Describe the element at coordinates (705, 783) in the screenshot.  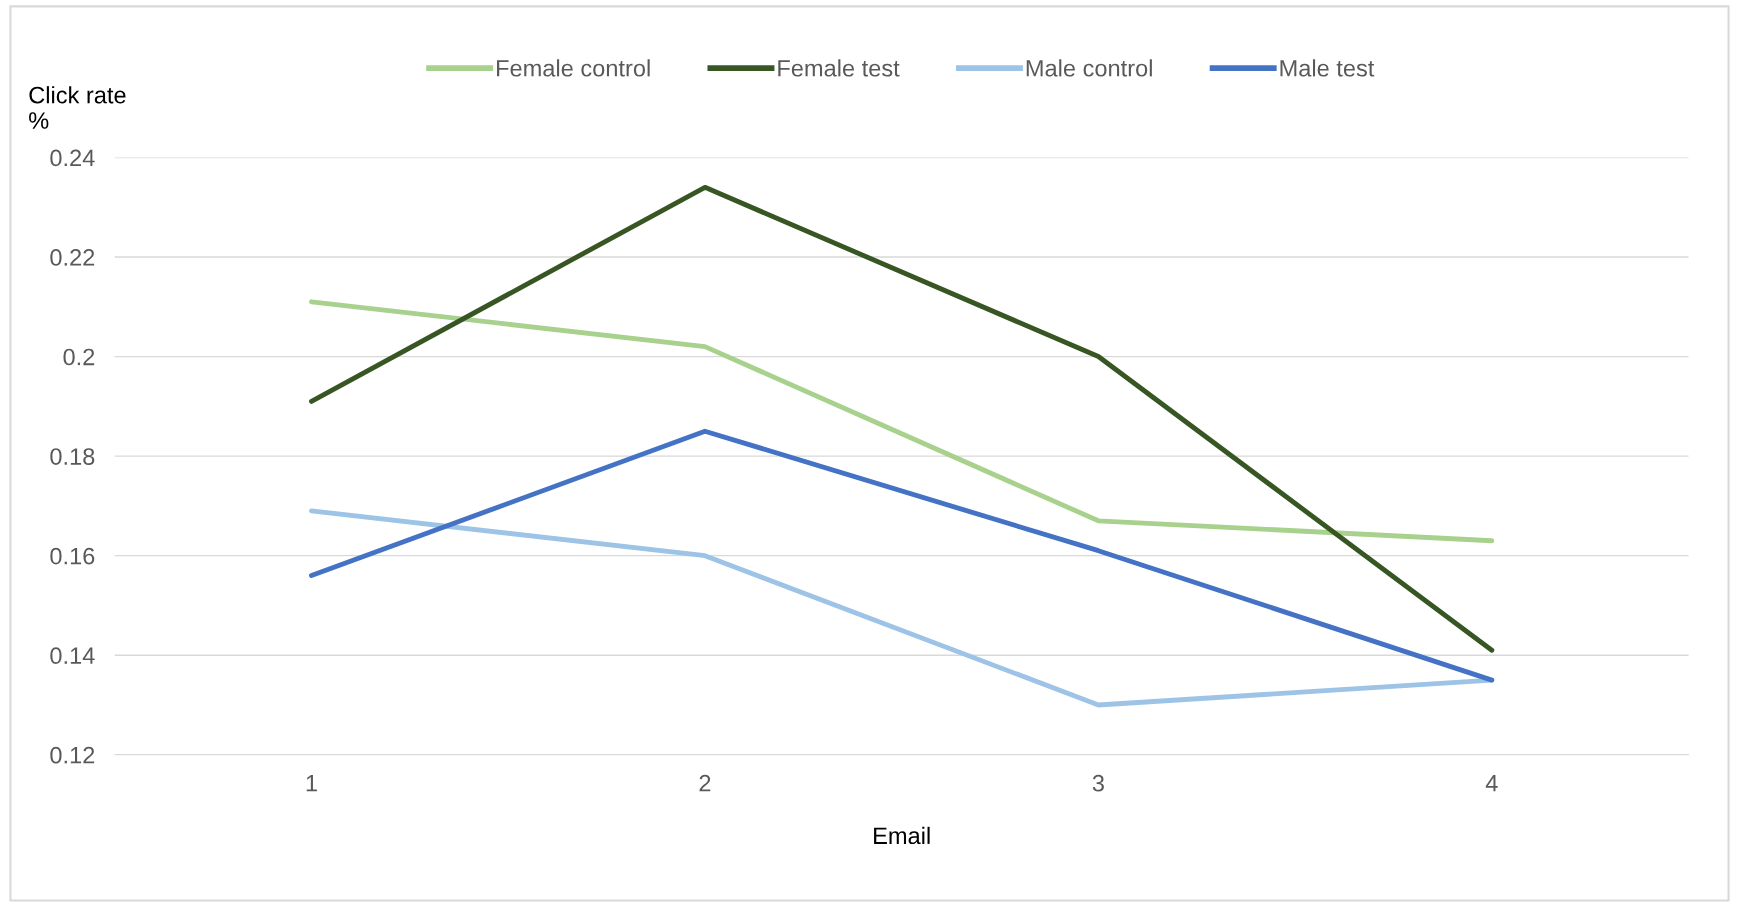
I see `x-tick-label: 2` at that location.